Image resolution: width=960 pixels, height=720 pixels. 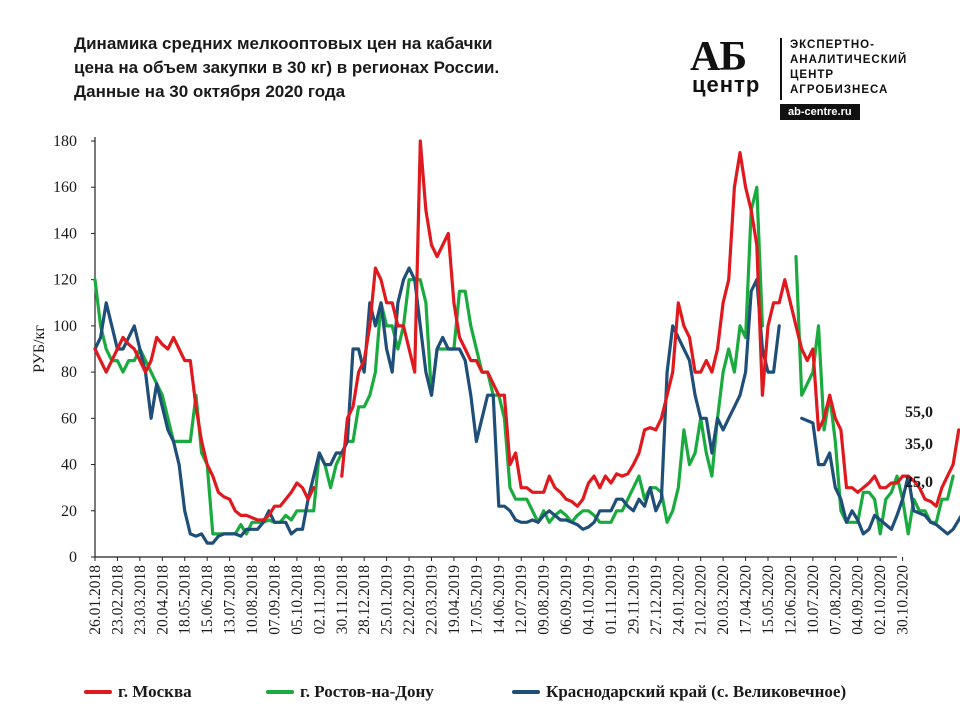 I want to click on y-tick-label: 120, so click(x=65, y=280).